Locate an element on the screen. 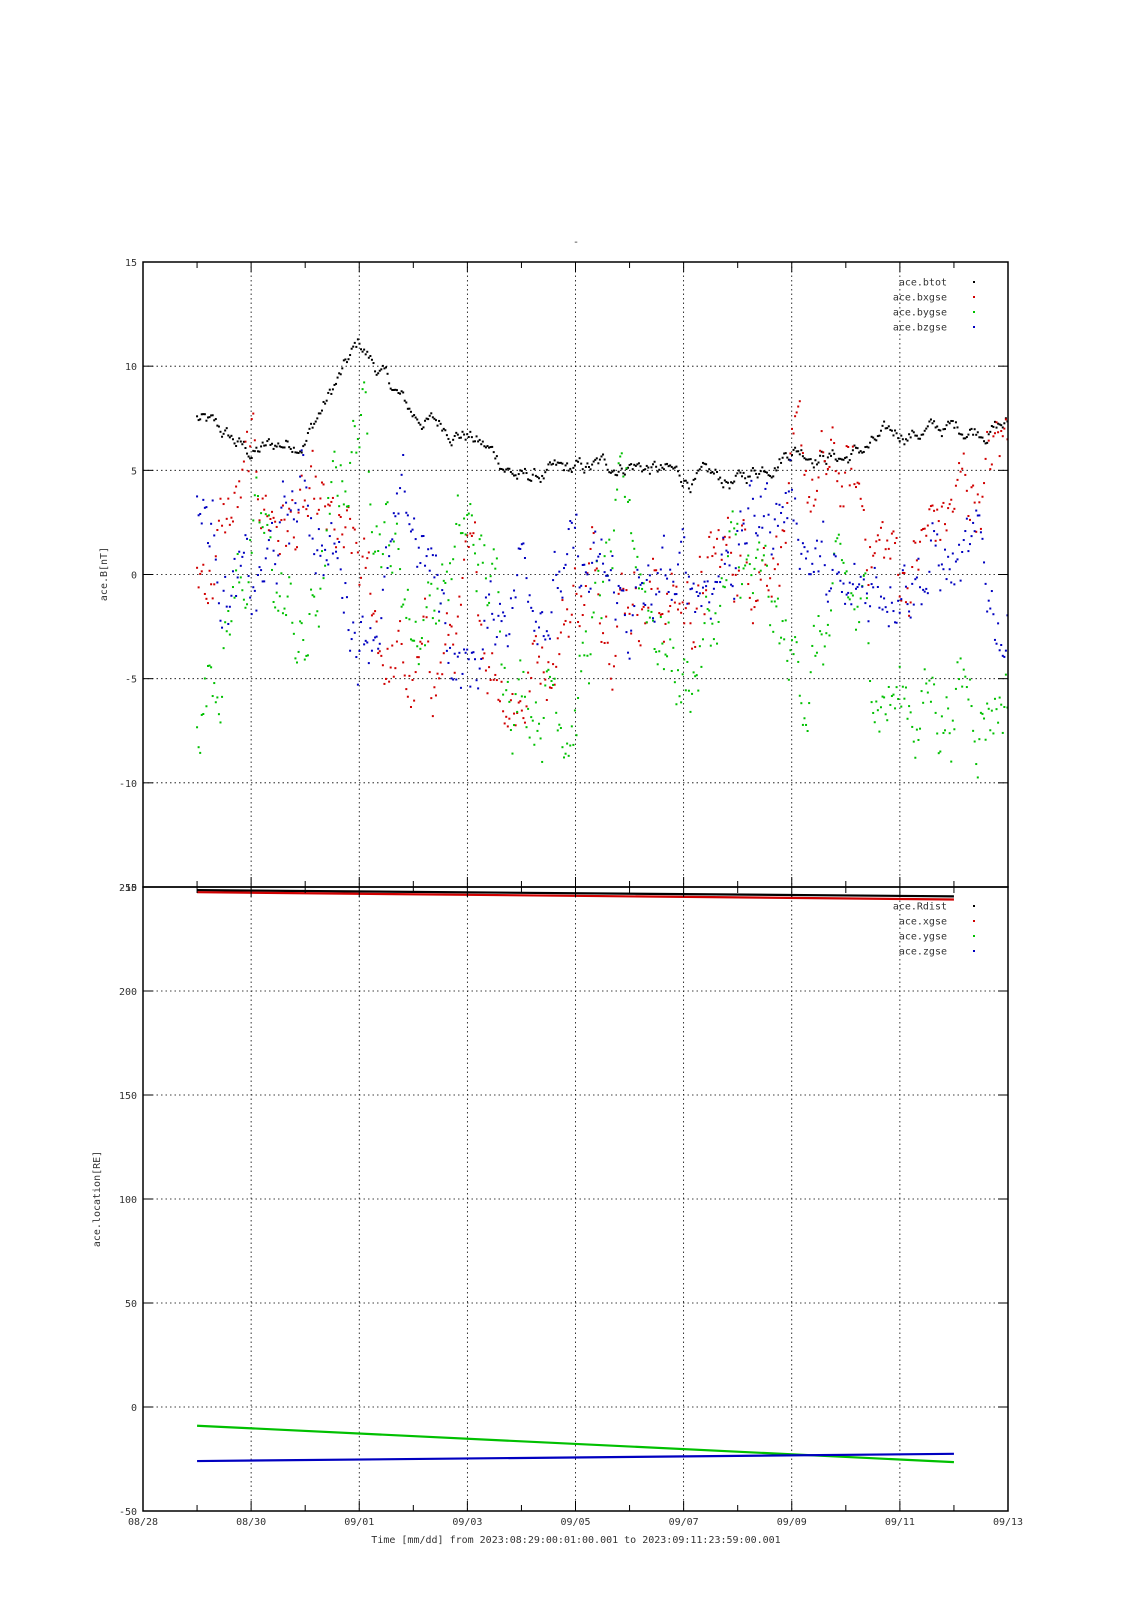 This screenshot has width=1131, height=1600. series-ace-btot is located at coordinates (602, 416).